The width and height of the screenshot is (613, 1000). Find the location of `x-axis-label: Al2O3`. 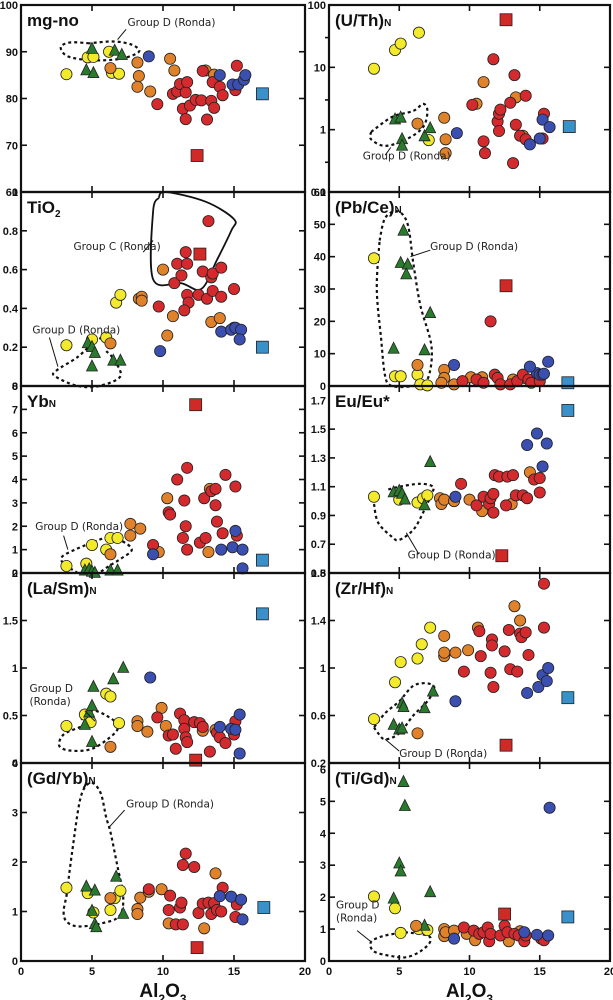

x-axis-label: Al2O3 is located at coordinates (162, 990).